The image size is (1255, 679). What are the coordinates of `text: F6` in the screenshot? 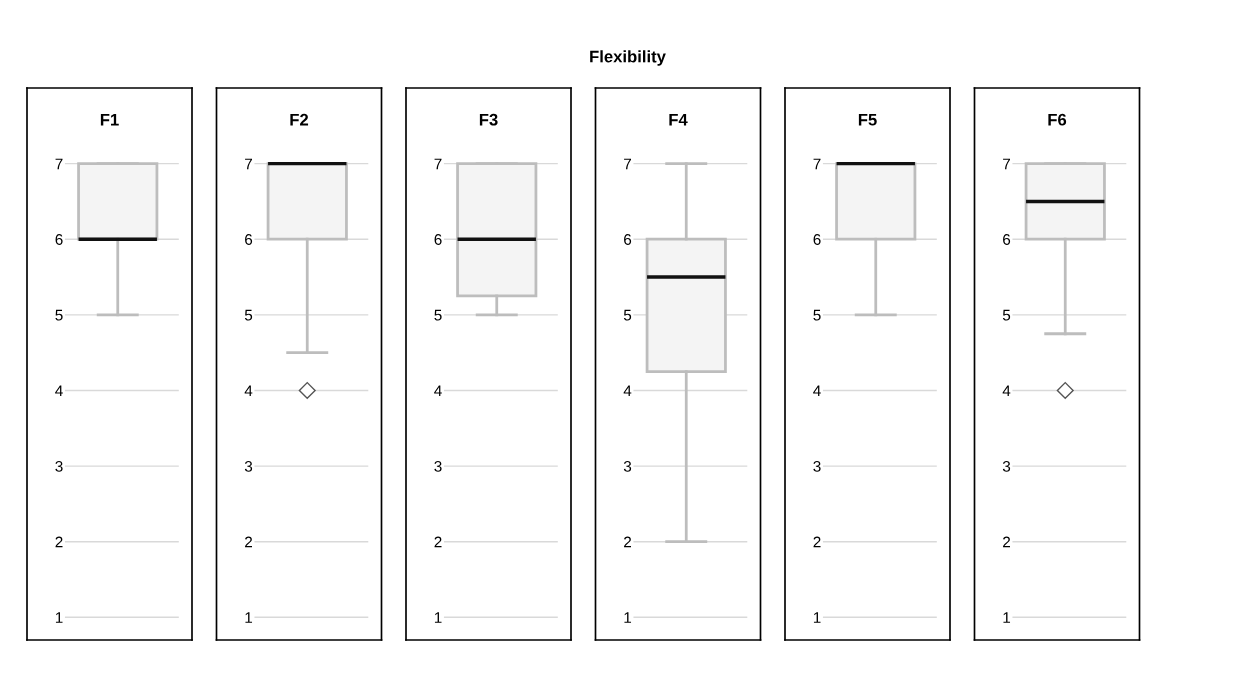 It's located at (1057, 119).